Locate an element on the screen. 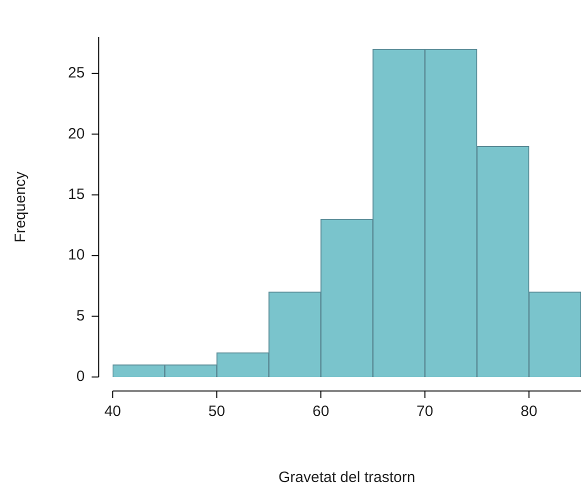  y-tick-label: 0 is located at coordinates (80, 377).